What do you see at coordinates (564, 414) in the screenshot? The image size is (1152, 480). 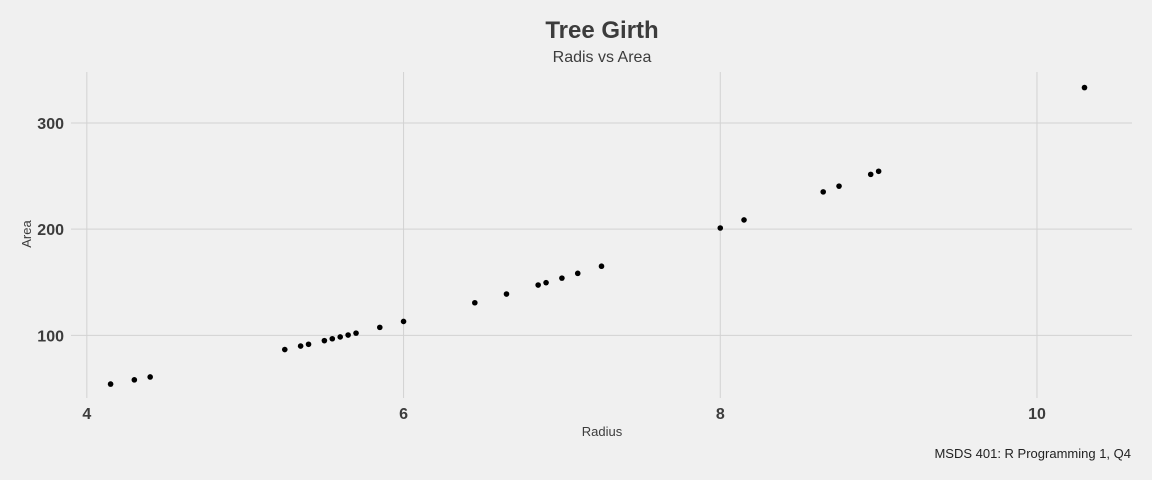 I see `x-axis-ticks: 4 6 8 10` at bounding box center [564, 414].